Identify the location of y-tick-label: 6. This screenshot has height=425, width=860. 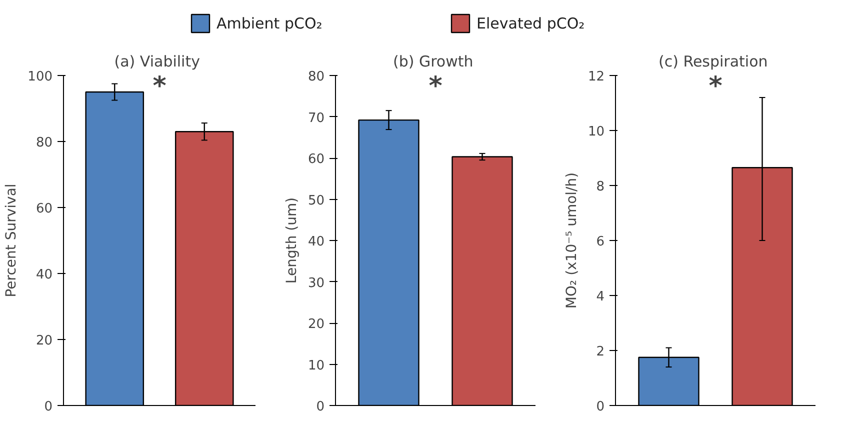
(600, 242).